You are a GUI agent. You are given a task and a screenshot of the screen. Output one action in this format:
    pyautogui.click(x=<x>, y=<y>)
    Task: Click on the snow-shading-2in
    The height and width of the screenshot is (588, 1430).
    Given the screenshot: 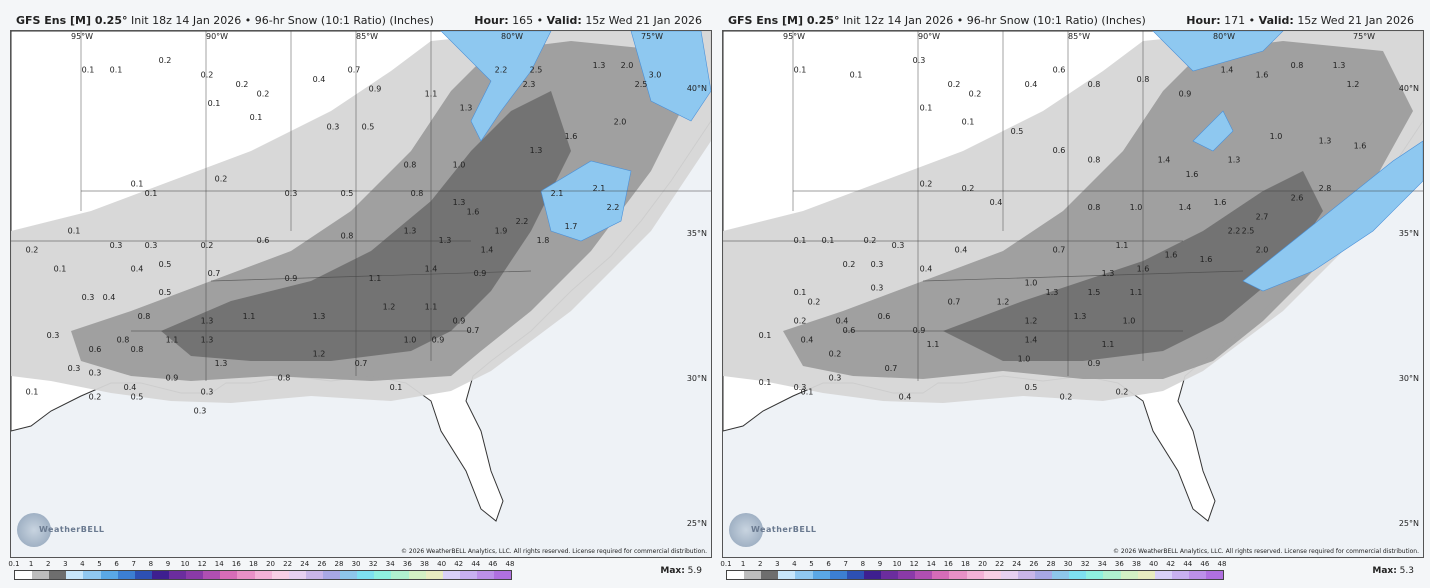 What is the action you would take?
    pyautogui.click(x=1332, y=216)
    